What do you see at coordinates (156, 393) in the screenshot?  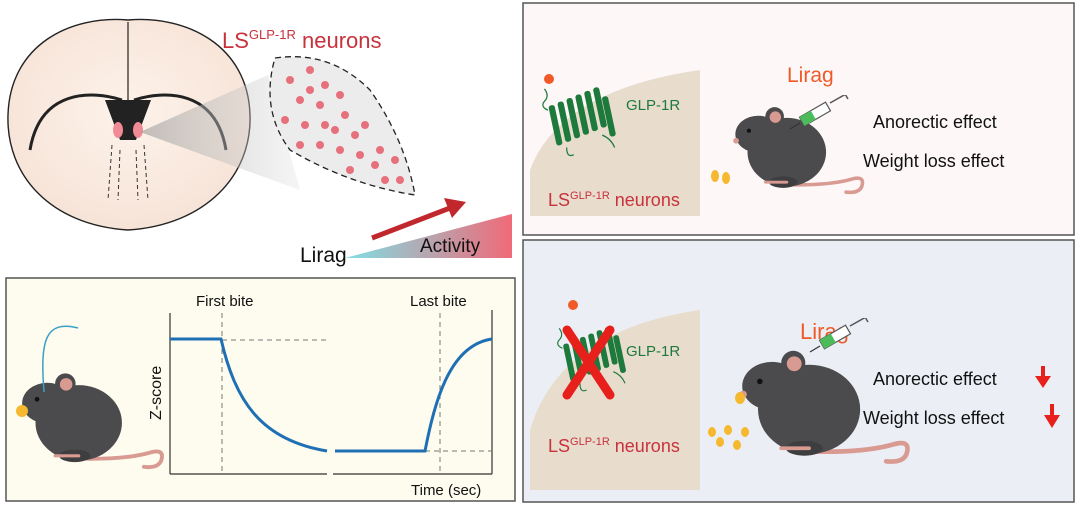 I see `y-axis-label: Z-score` at bounding box center [156, 393].